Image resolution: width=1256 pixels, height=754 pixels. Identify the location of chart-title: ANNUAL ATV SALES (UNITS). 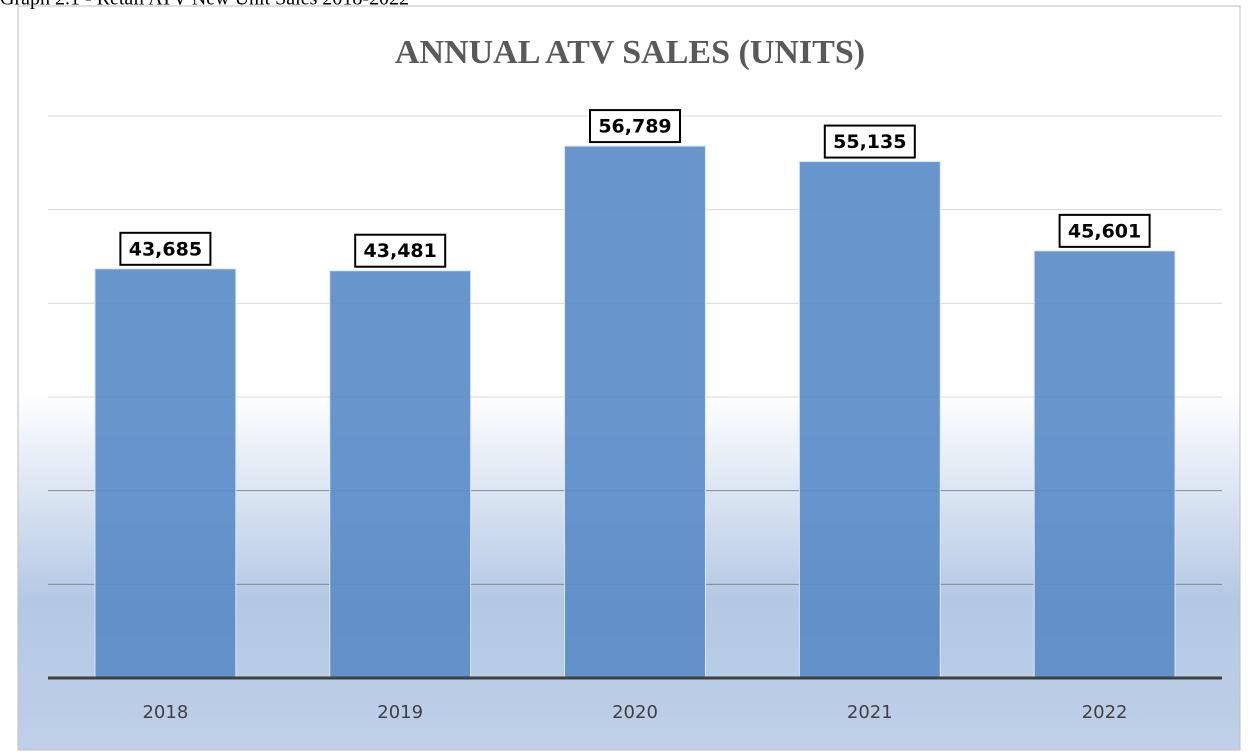
(630, 52).